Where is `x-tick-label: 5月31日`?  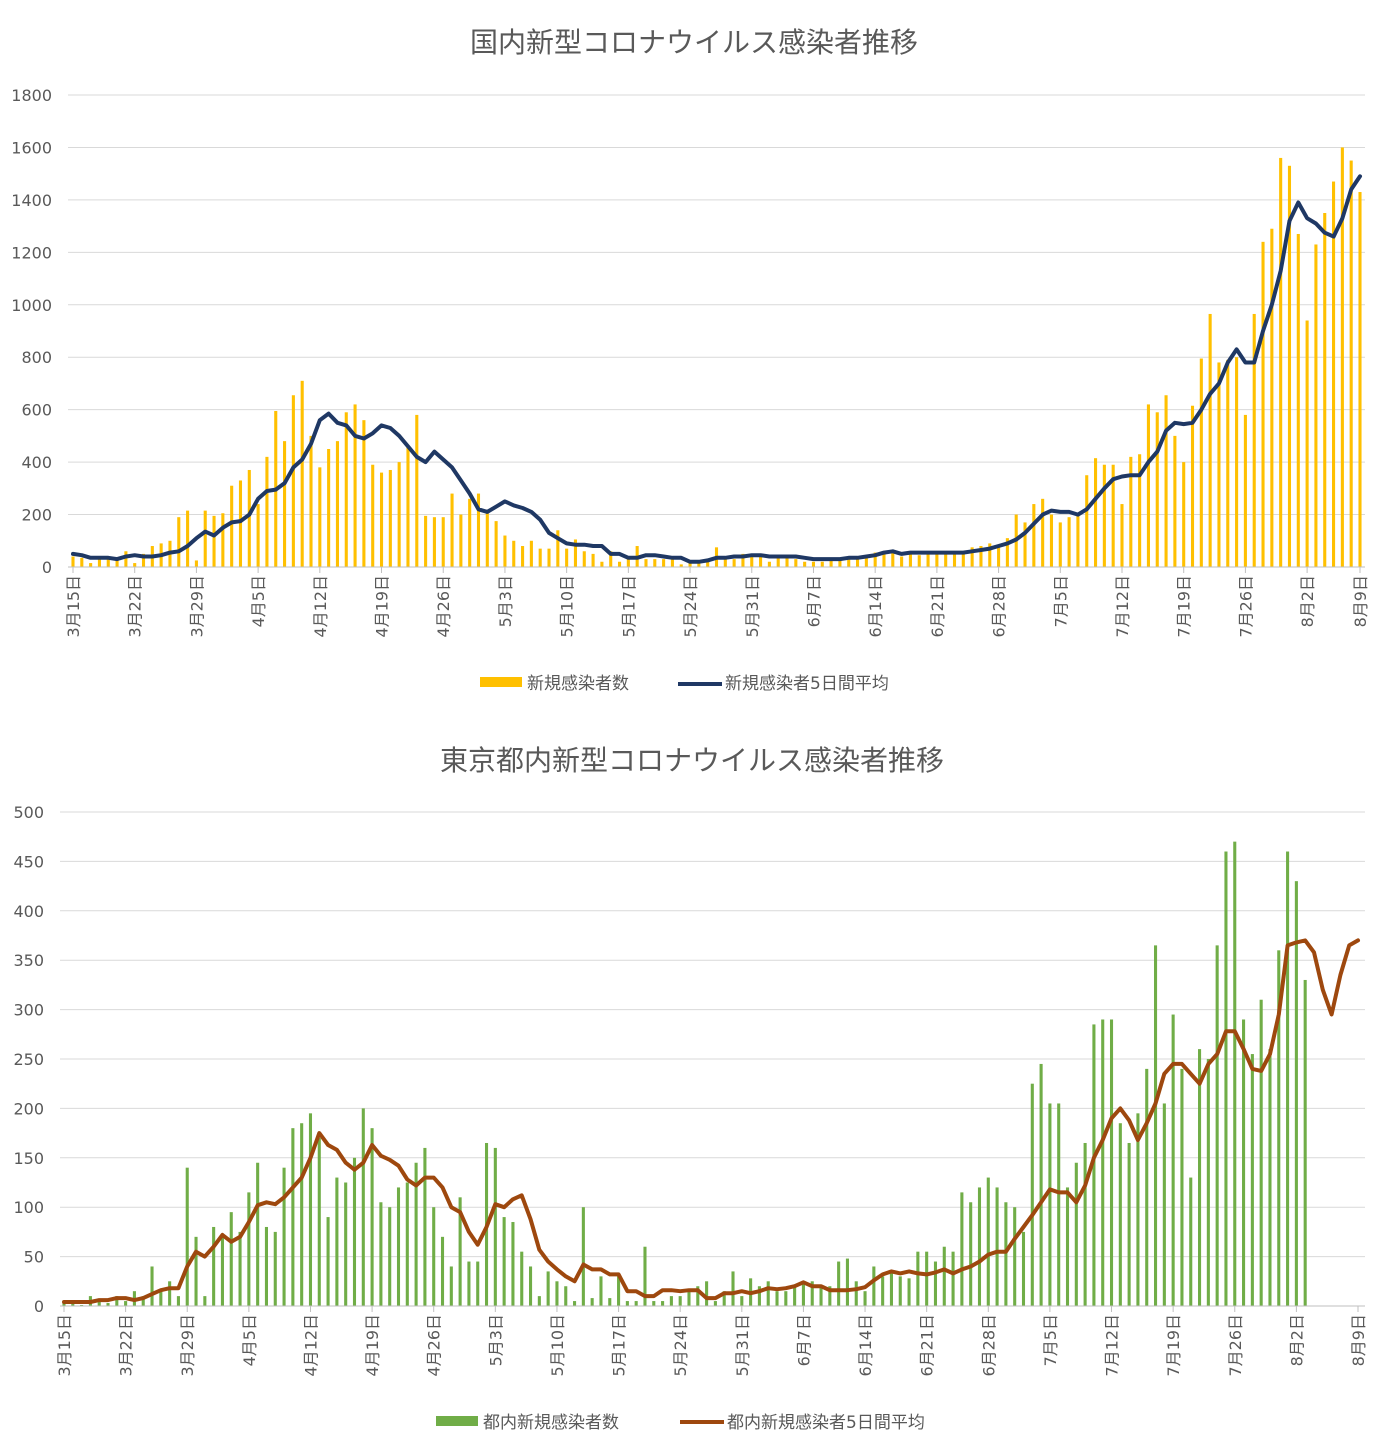 x-tick-label: 5月31日 is located at coordinates (752, 606).